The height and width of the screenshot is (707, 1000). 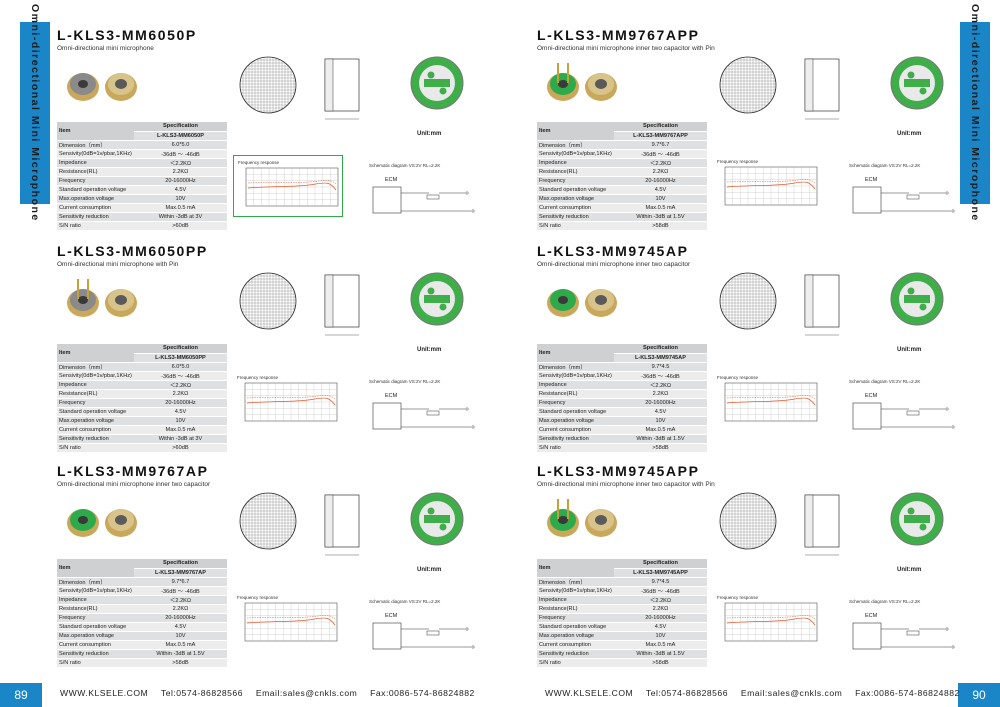 I want to click on spec-row: Current consumption Max.0.5 mA, so click(x=622, y=430).